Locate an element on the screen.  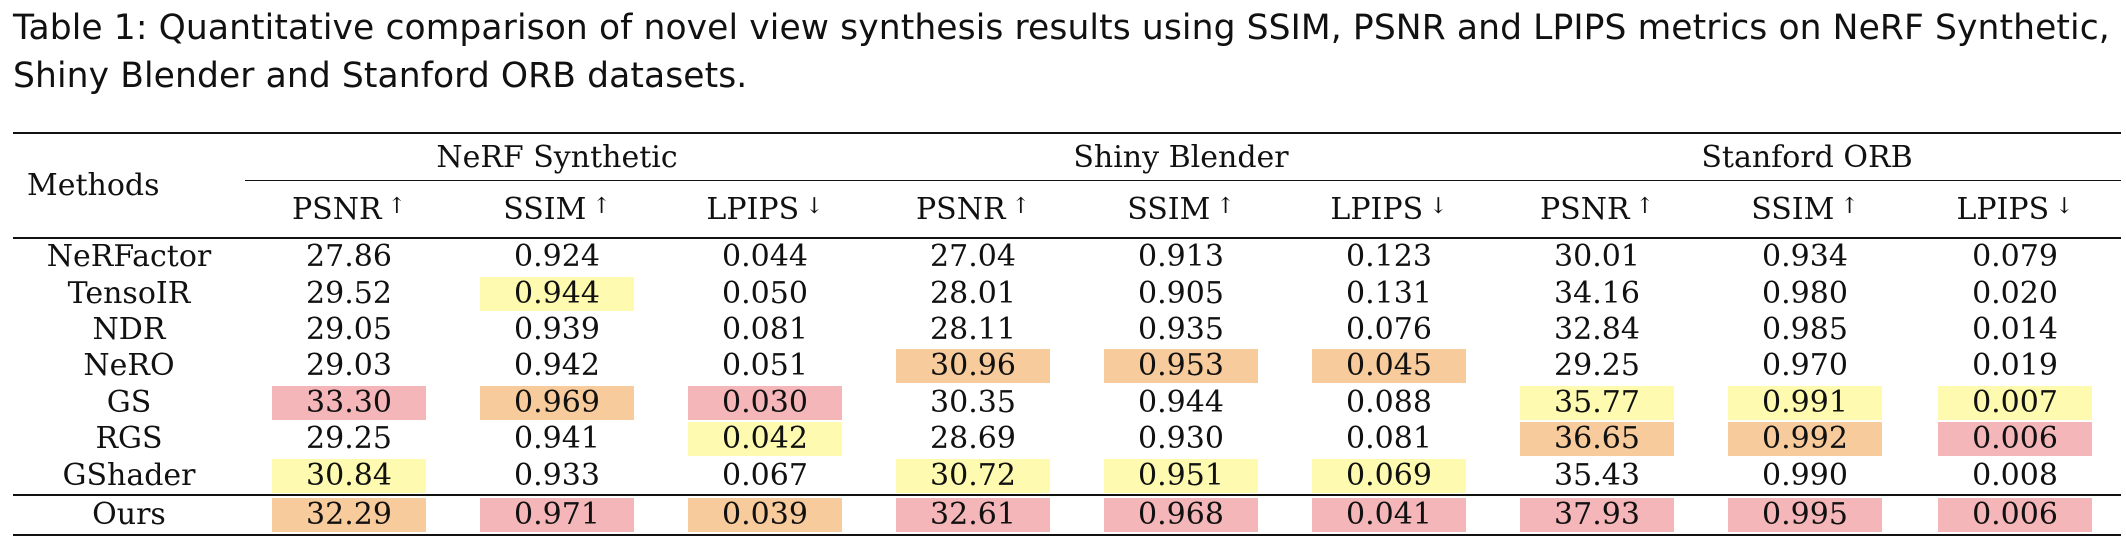
table-cell: 0.051 is located at coordinates (765, 366).